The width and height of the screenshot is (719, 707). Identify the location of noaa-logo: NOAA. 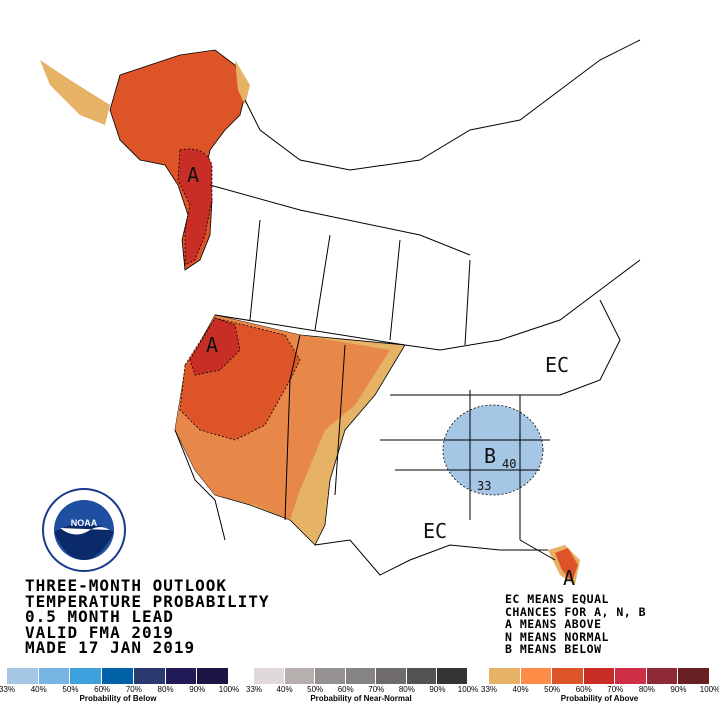
(84, 530).